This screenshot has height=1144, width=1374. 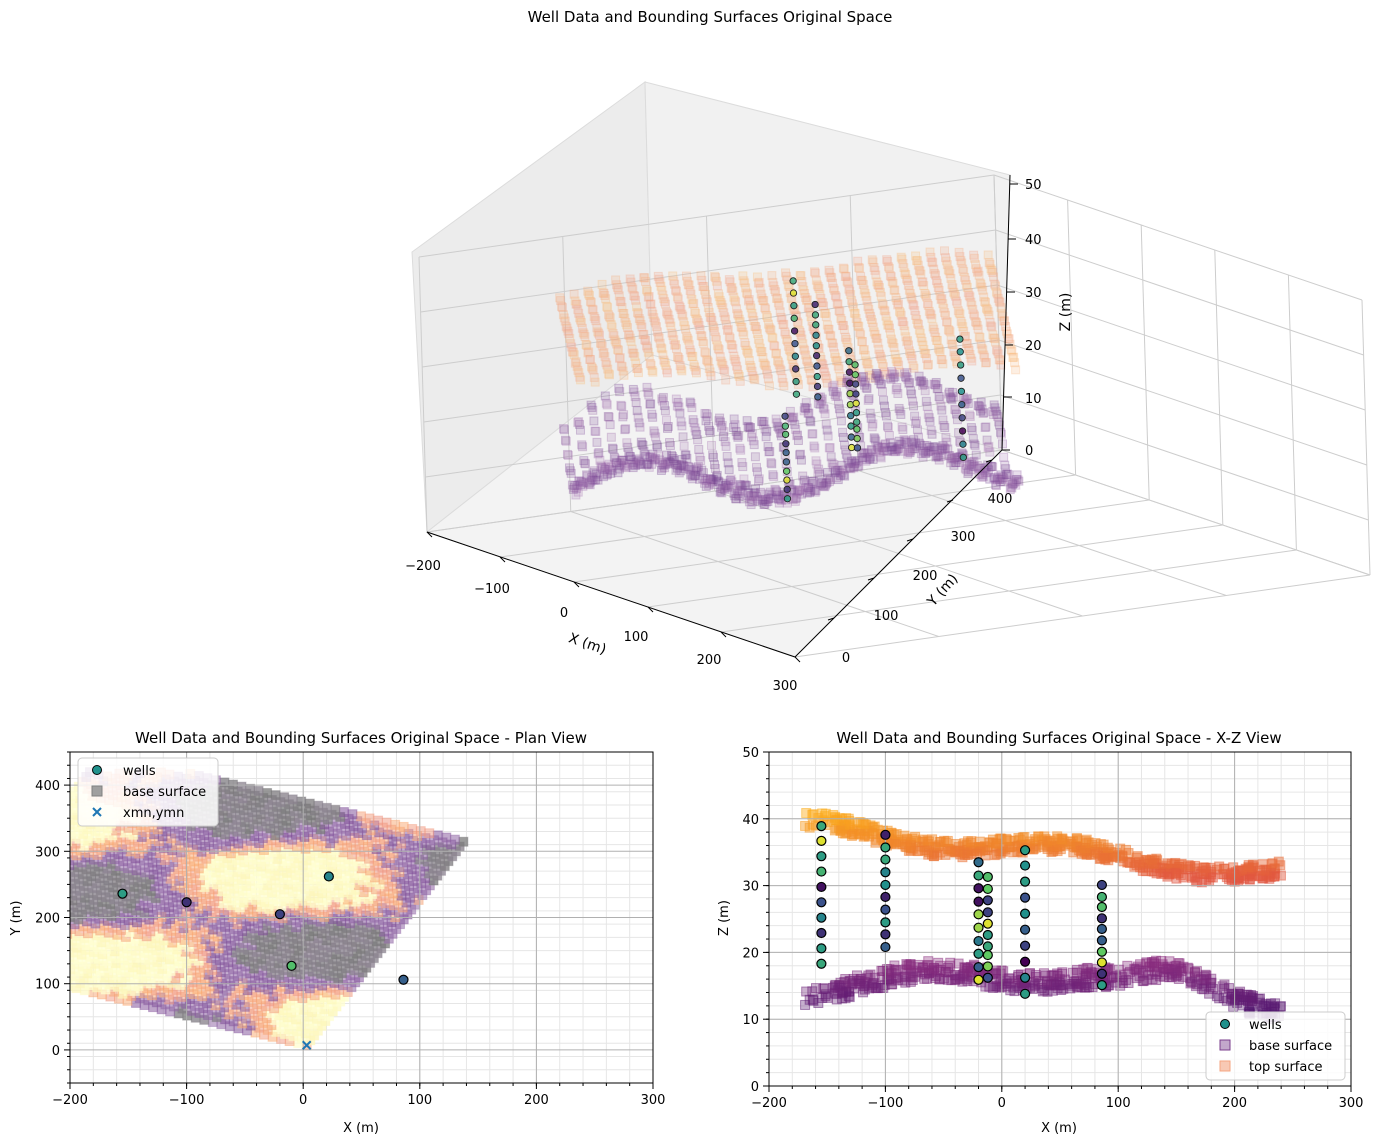 I want to click on 3d-well-points, so click(x=874, y=390).